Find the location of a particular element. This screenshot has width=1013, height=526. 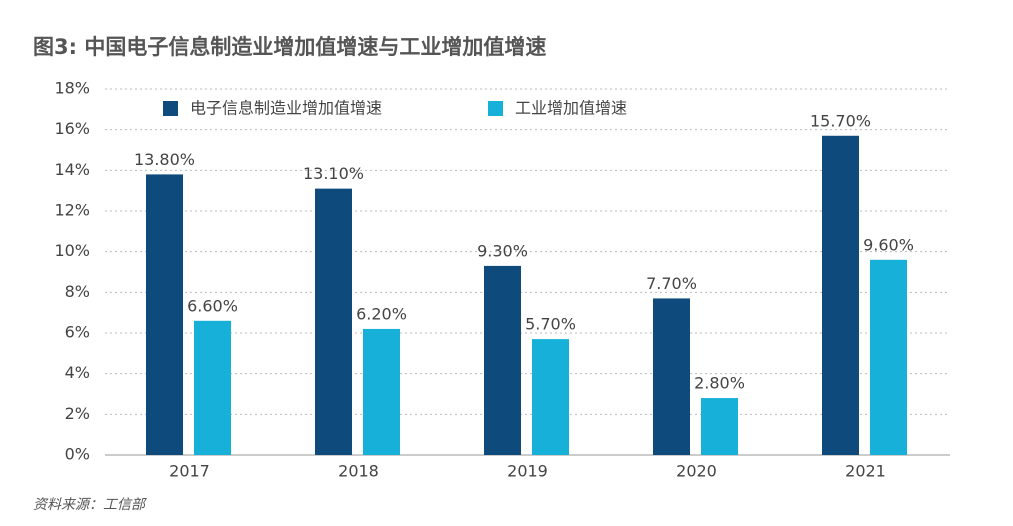

x-tick-label: 2021 is located at coordinates (865, 471).